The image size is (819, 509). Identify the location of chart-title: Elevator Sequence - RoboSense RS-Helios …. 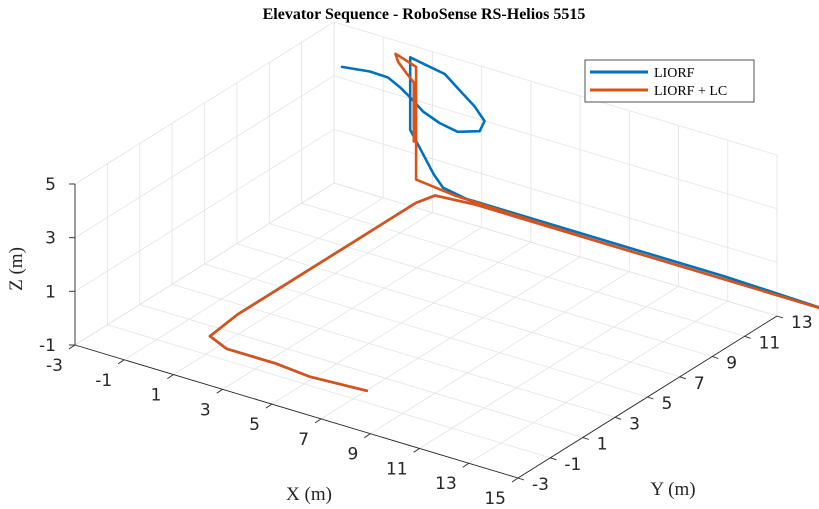
(424, 14).